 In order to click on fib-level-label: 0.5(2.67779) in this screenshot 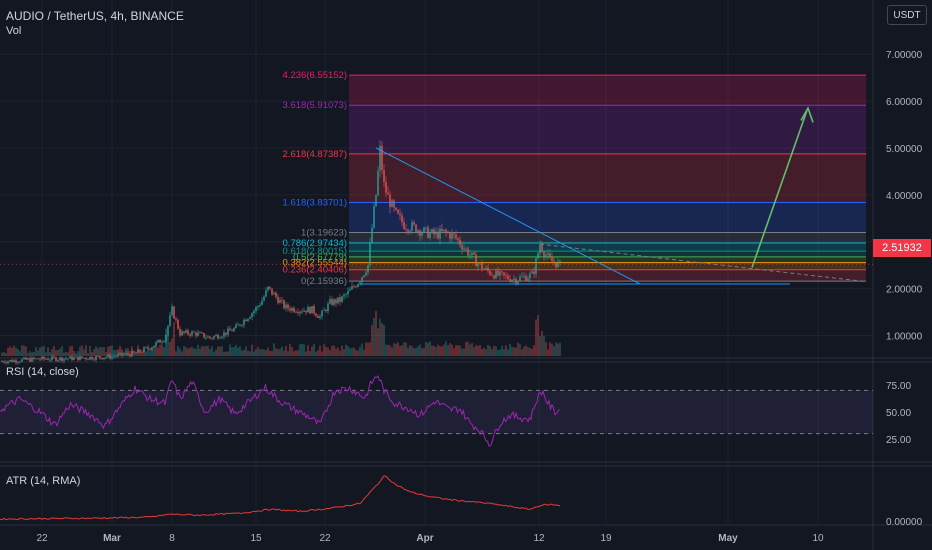, I will do `click(320, 257)`.